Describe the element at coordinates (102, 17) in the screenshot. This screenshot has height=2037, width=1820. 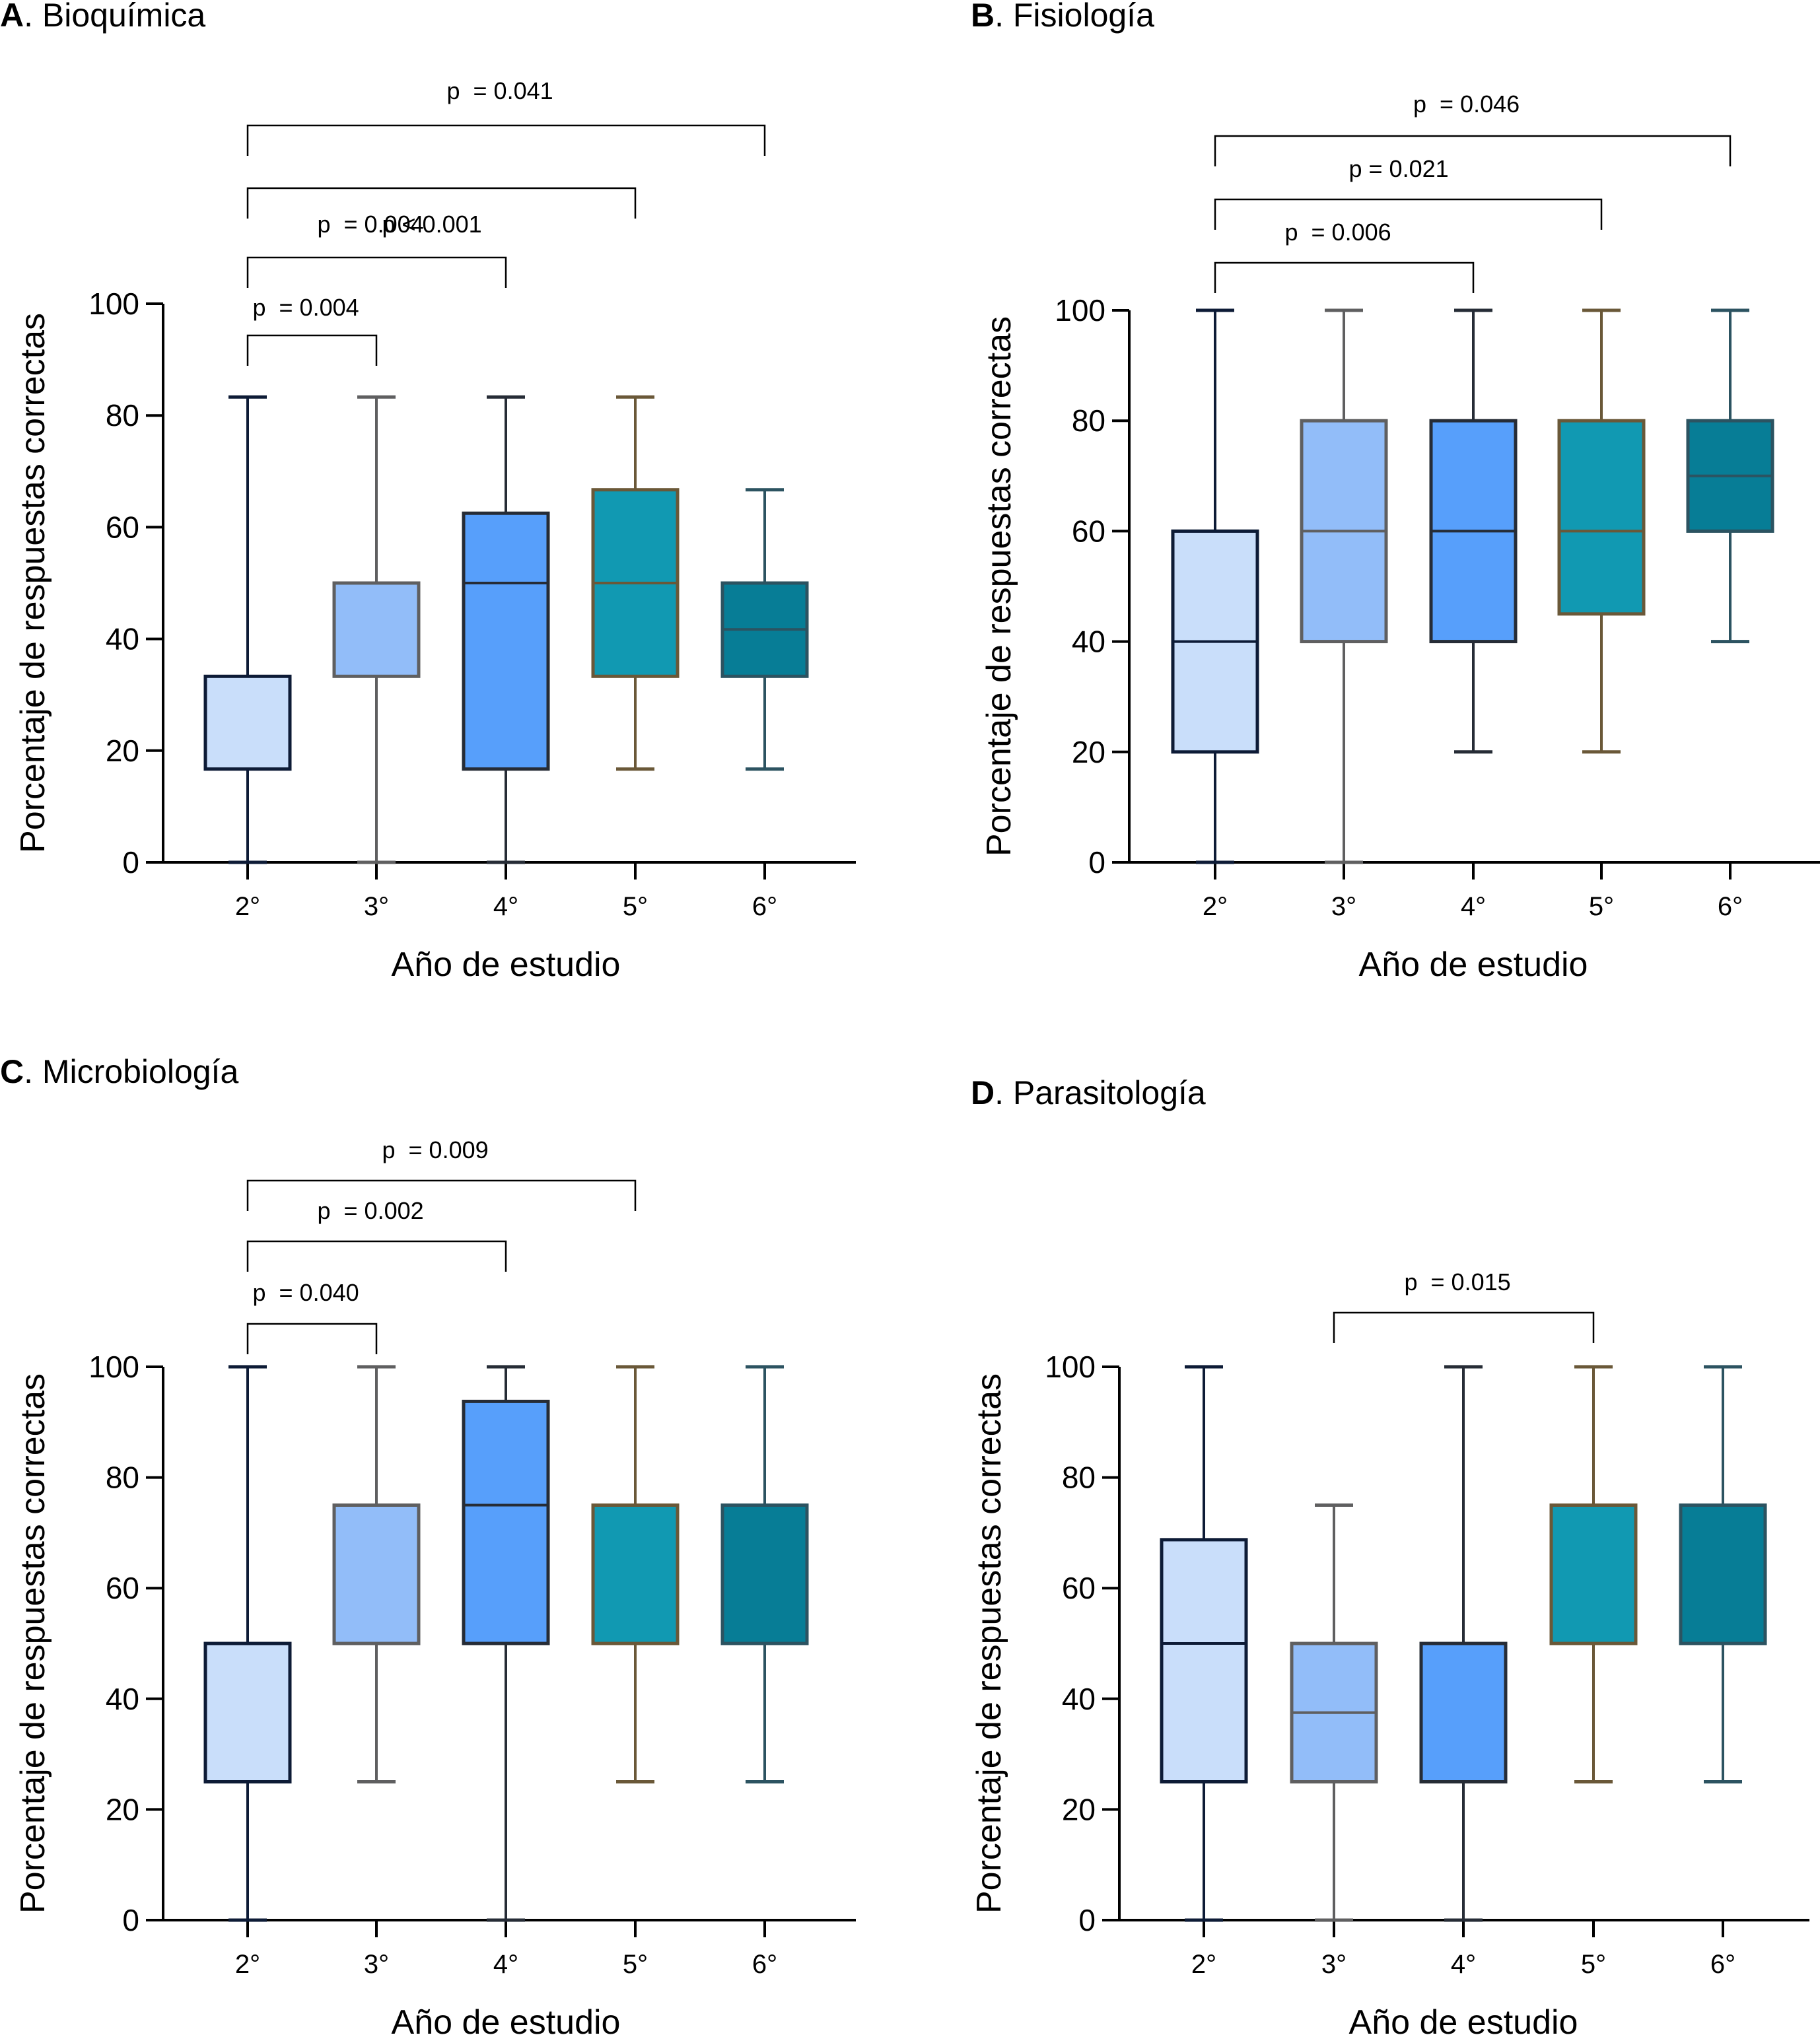
I see `panel-title: A. Bioquímica` at that location.